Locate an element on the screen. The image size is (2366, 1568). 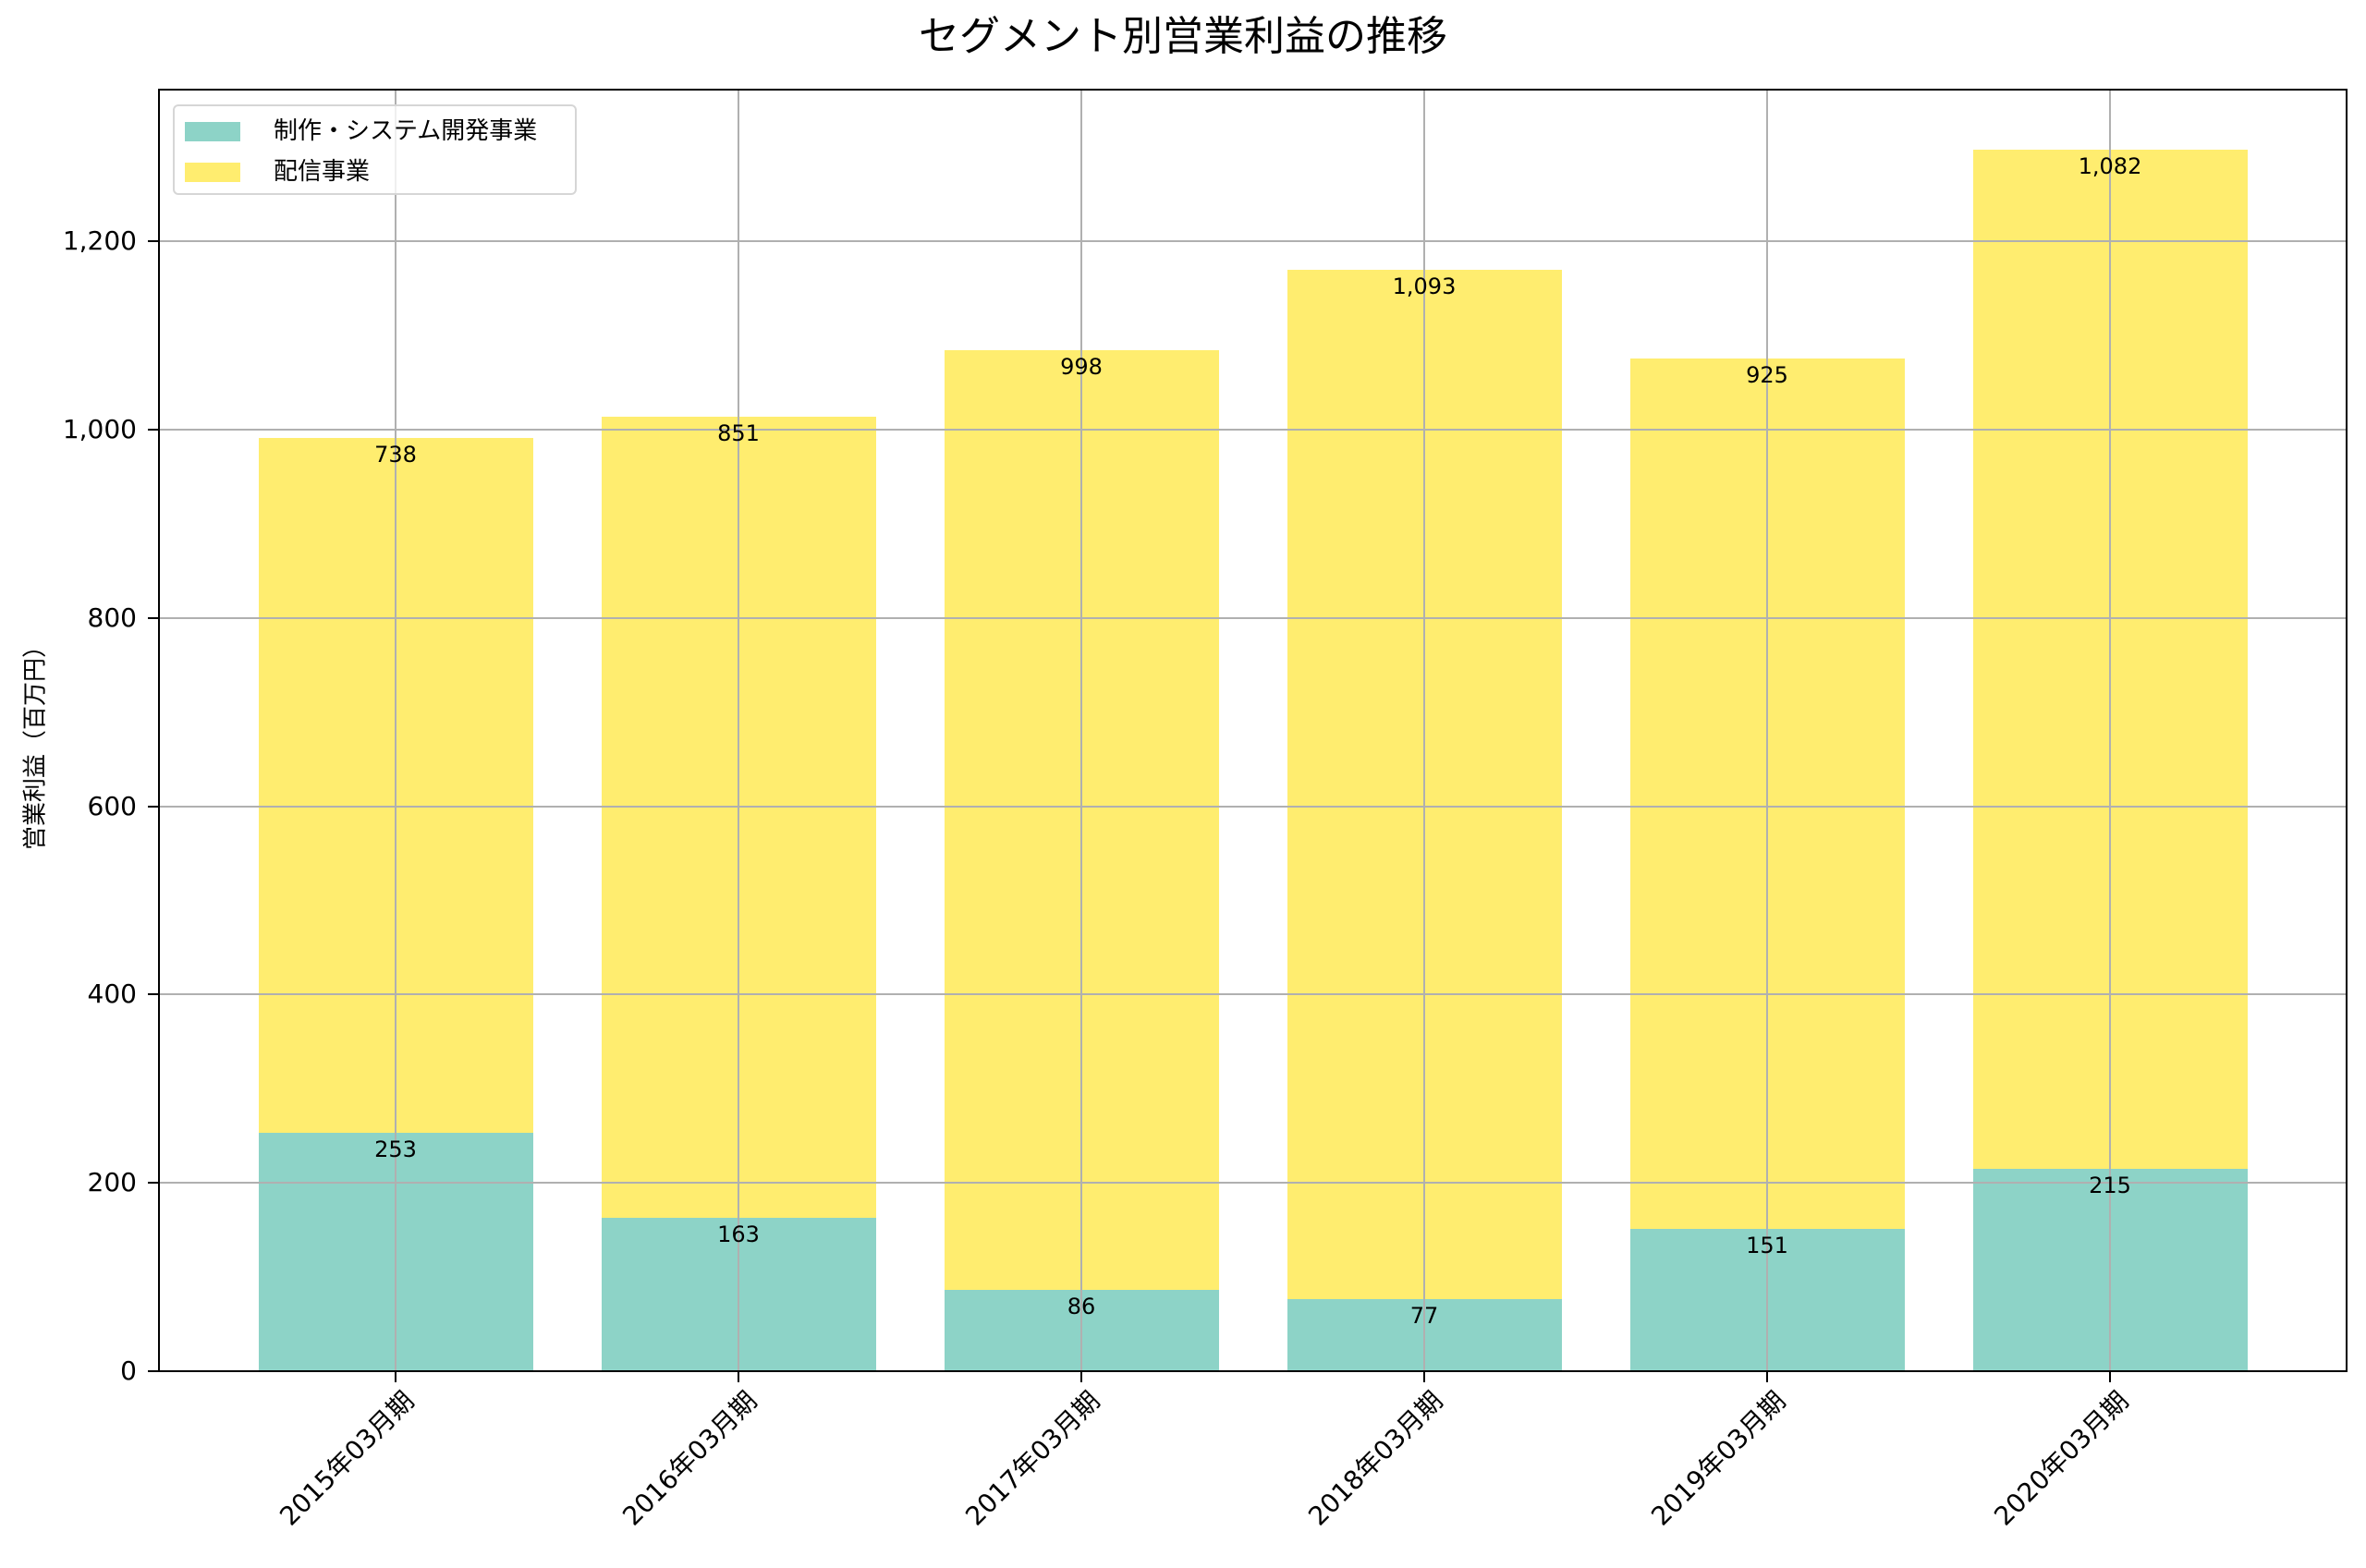
y-axis-label: 営業利益（百万円） is located at coordinates (35, 742).